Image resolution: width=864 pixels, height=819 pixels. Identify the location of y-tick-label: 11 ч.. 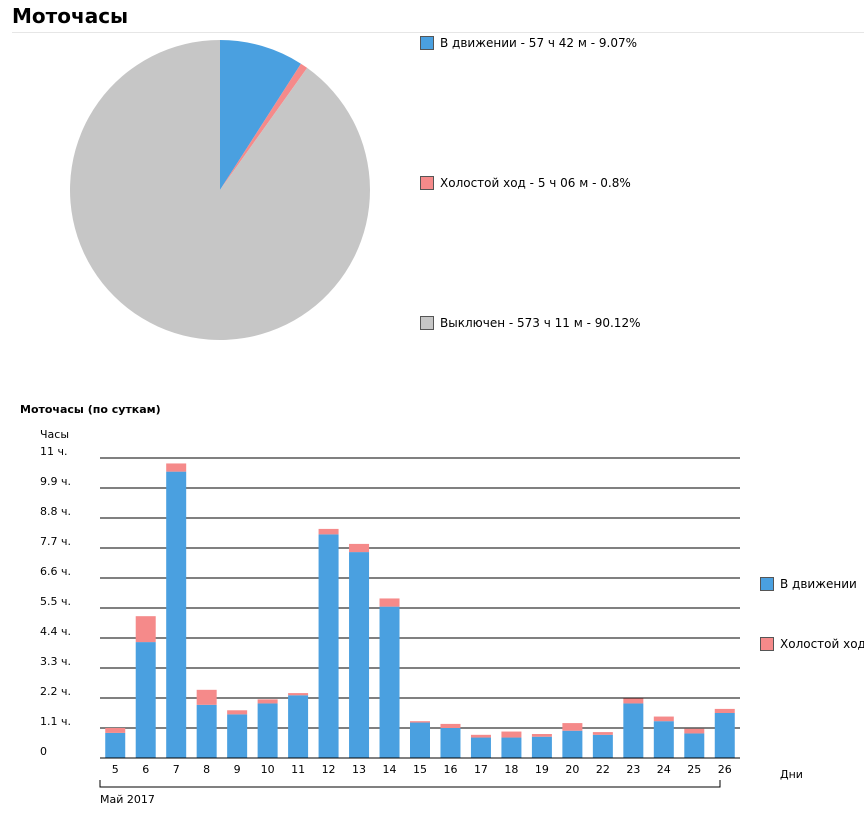
(54, 451).